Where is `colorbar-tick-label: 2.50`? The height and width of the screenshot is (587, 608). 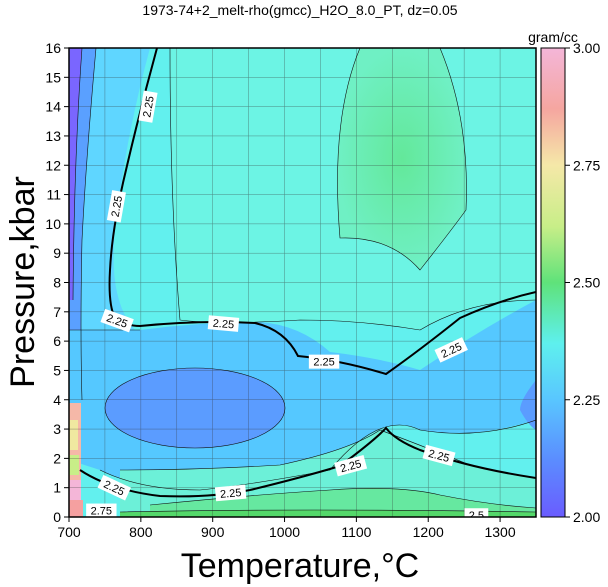 colorbar-tick-label: 2.50 is located at coordinates (586, 283).